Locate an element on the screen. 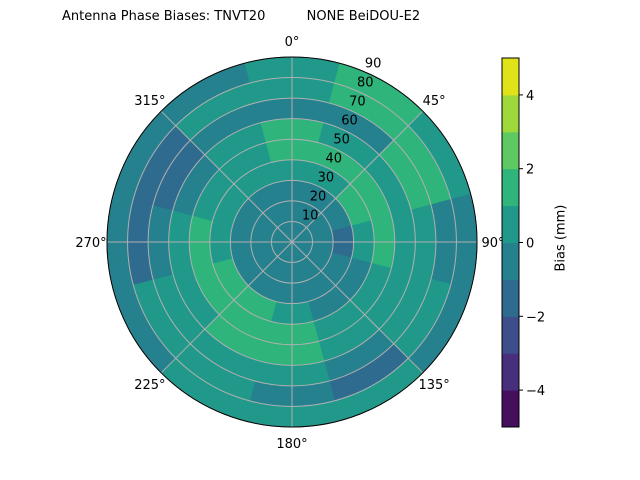 The image size is (640, 480). colorbar-label: Bias (mm) is located at coordinates (561, 238).